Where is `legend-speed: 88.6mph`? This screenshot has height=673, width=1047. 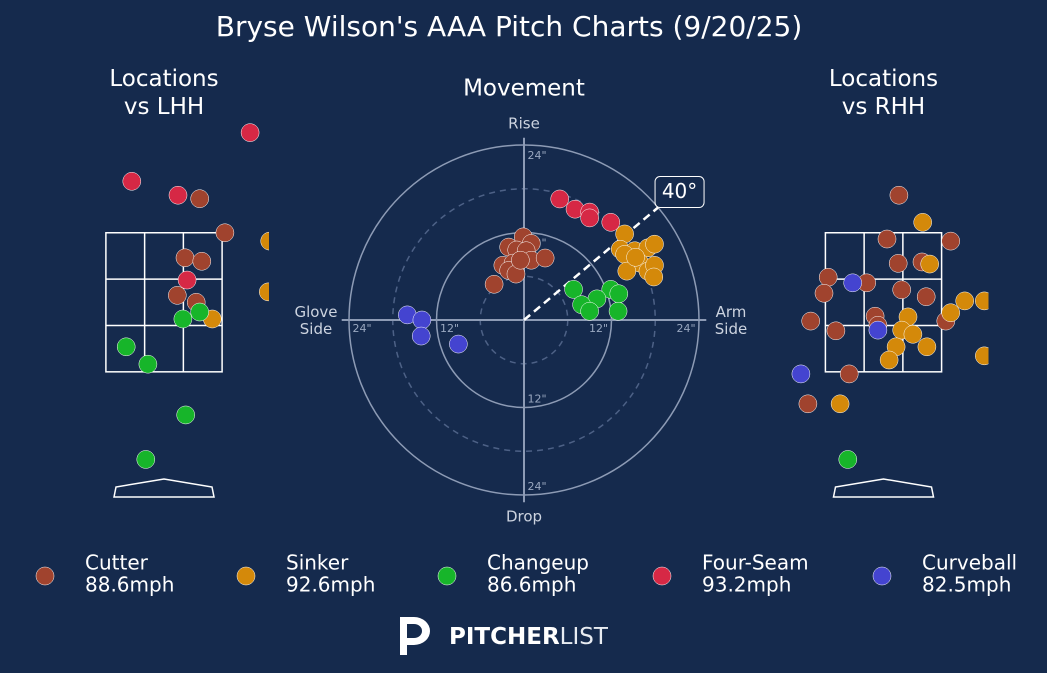 legend-speed: 88.6mph is located at coordinates (129, 585).